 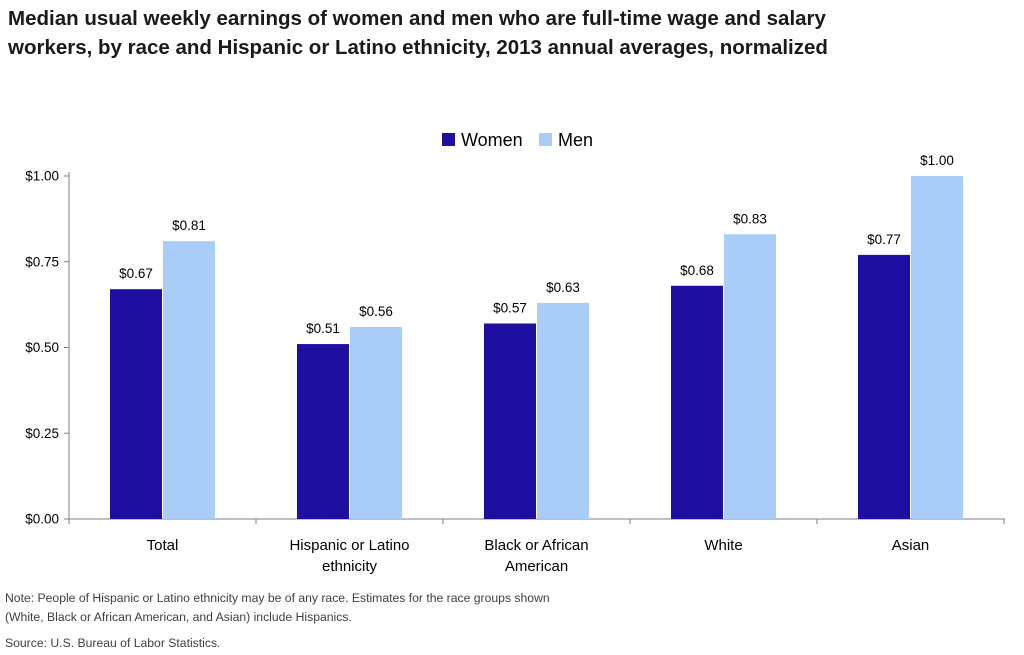 I want to click on x-tick-label: ethnicity, so click(x=350, y=566).